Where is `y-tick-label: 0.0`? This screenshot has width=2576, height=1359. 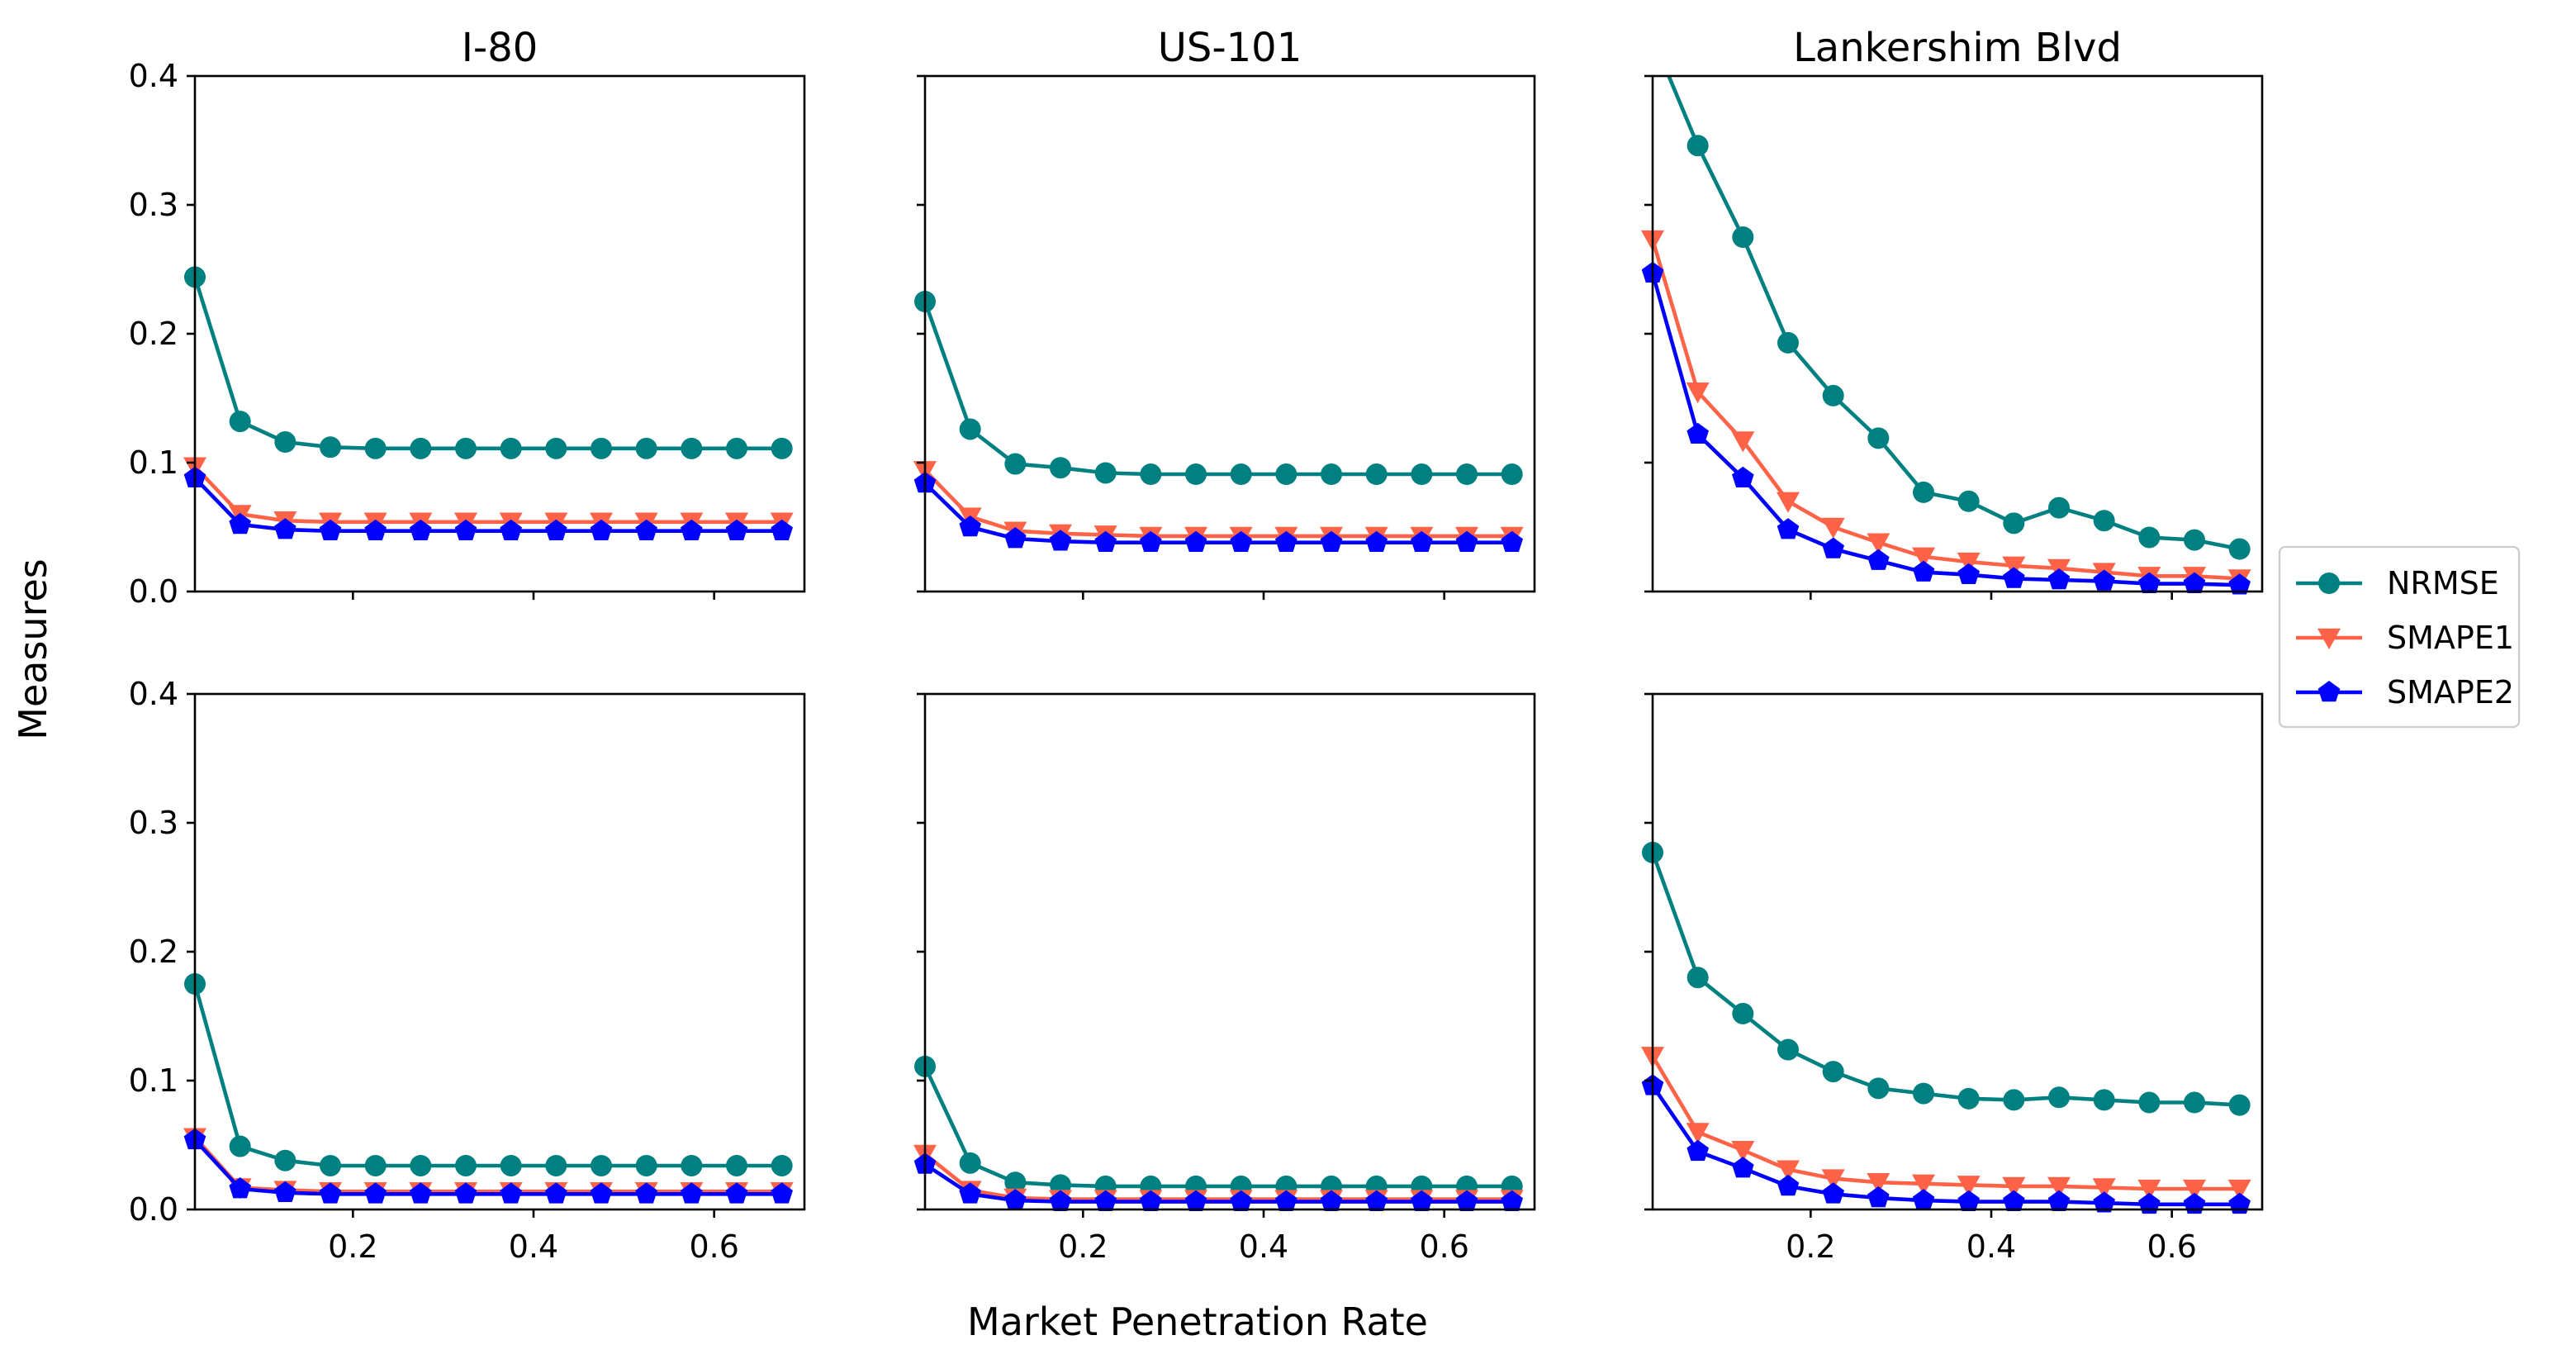
y-tick-label: 0.0 is located at coordinates (153, 591).